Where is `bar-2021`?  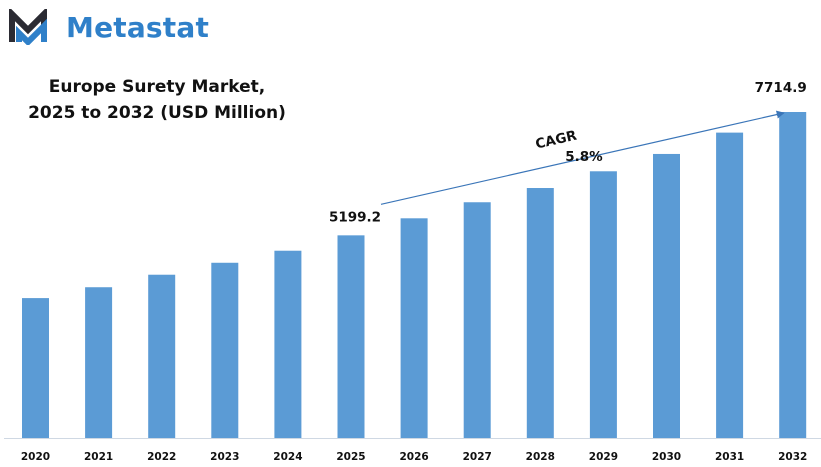 bar-2021 is located at coordinates (99, 362).